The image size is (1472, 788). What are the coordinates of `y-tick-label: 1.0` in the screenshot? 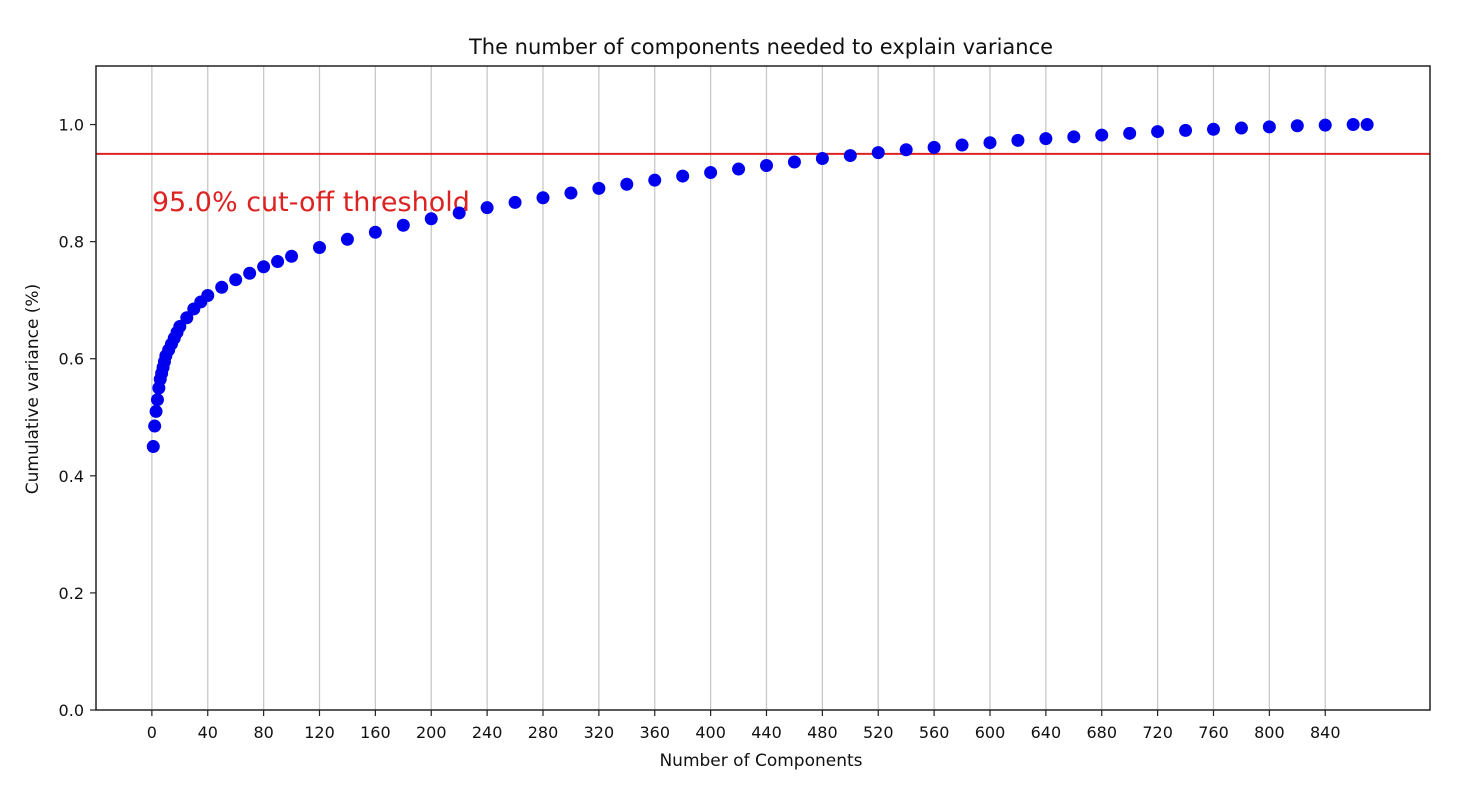 It's located at (71, 125).